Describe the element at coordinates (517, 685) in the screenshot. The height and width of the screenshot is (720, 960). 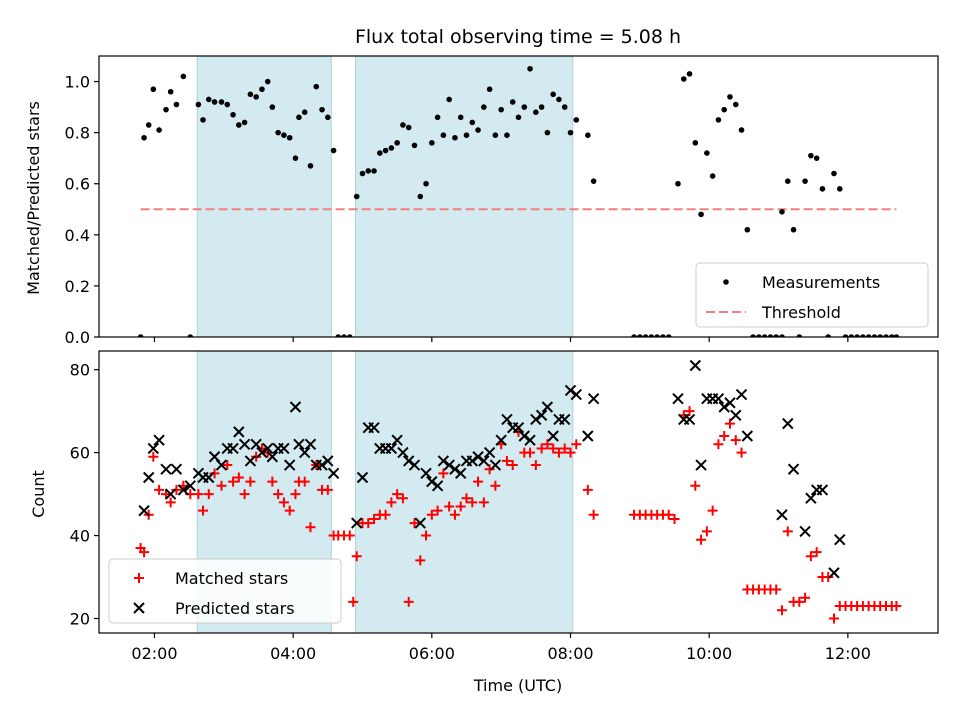
I see `x-axis-label: Time (UTC)` at that location.